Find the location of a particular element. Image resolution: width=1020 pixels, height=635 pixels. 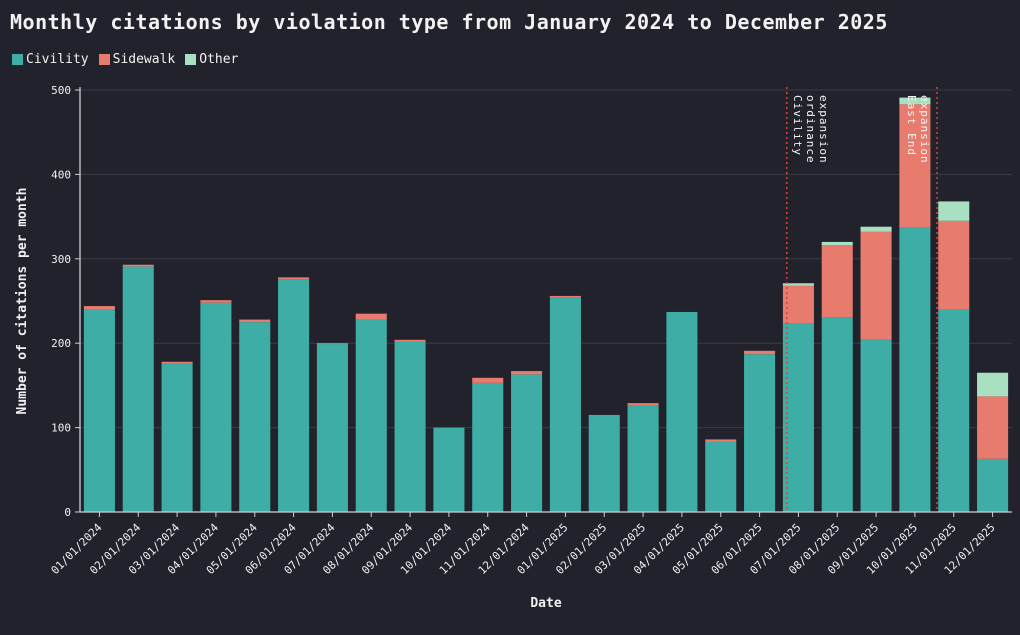

legend: Civility Sidewalk Other is located at coordinates (125, 59).